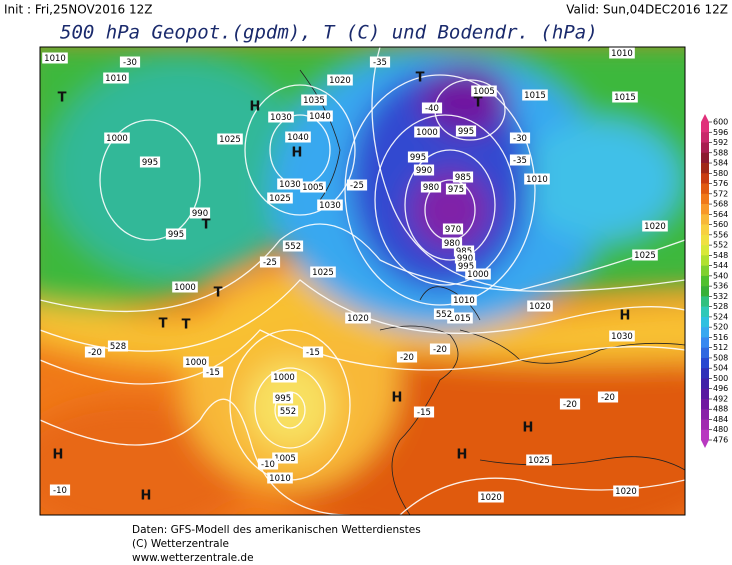 The height and width of the screenshot is (565, 732). Describe the element at coordinates (720, 265) in the screenshot. I see `colorbar-label: 544` at that location.